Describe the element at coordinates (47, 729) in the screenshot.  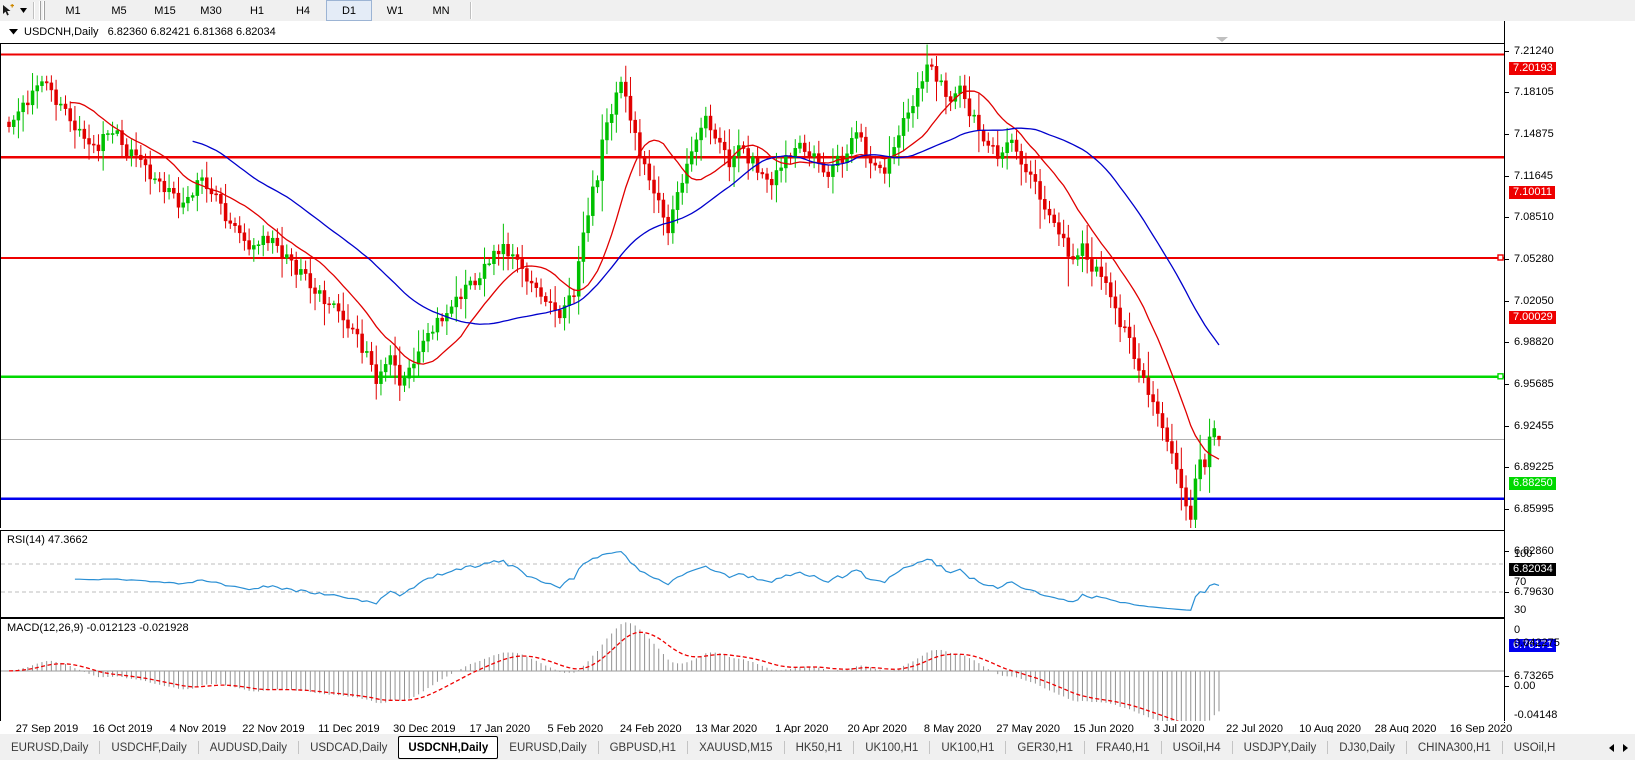
I see `date-axis-label: 27 Sep 2019` at that location.